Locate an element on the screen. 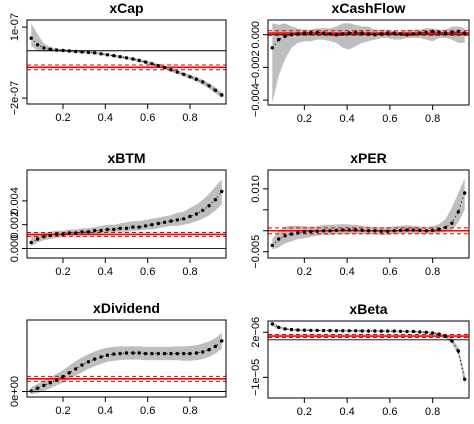 The height and width of the screenshot is (424, 474). panel-title: xCap is located at coordinates (126, 8).